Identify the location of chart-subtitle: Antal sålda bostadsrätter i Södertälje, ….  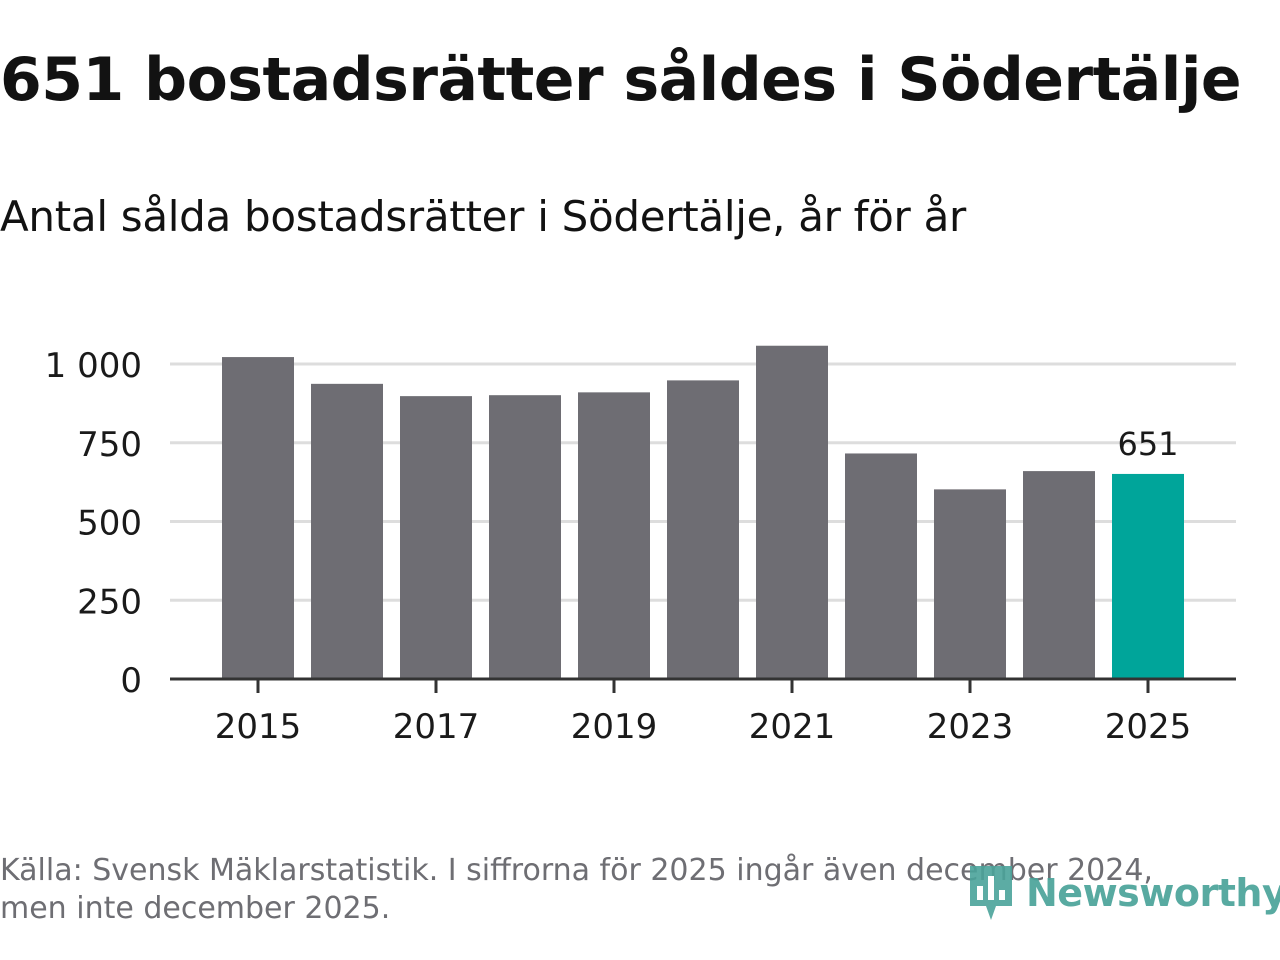
(483, 216).